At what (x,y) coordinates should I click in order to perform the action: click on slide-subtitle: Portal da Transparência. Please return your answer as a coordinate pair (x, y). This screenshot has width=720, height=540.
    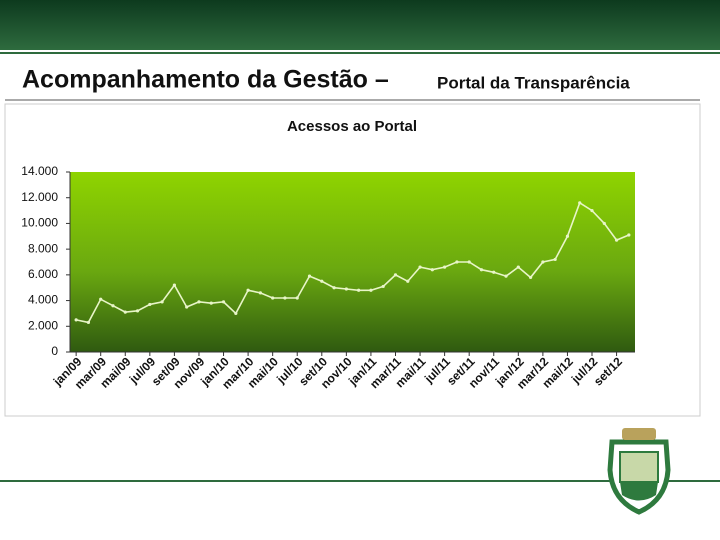
    Looking at the image, I should click on (533, 82).